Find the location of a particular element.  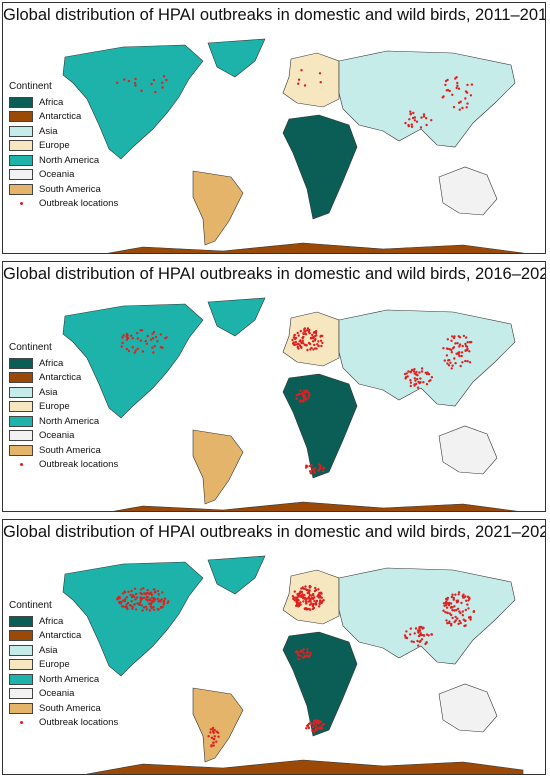

legend-label: Oceania is located at coordinates (57, 436).